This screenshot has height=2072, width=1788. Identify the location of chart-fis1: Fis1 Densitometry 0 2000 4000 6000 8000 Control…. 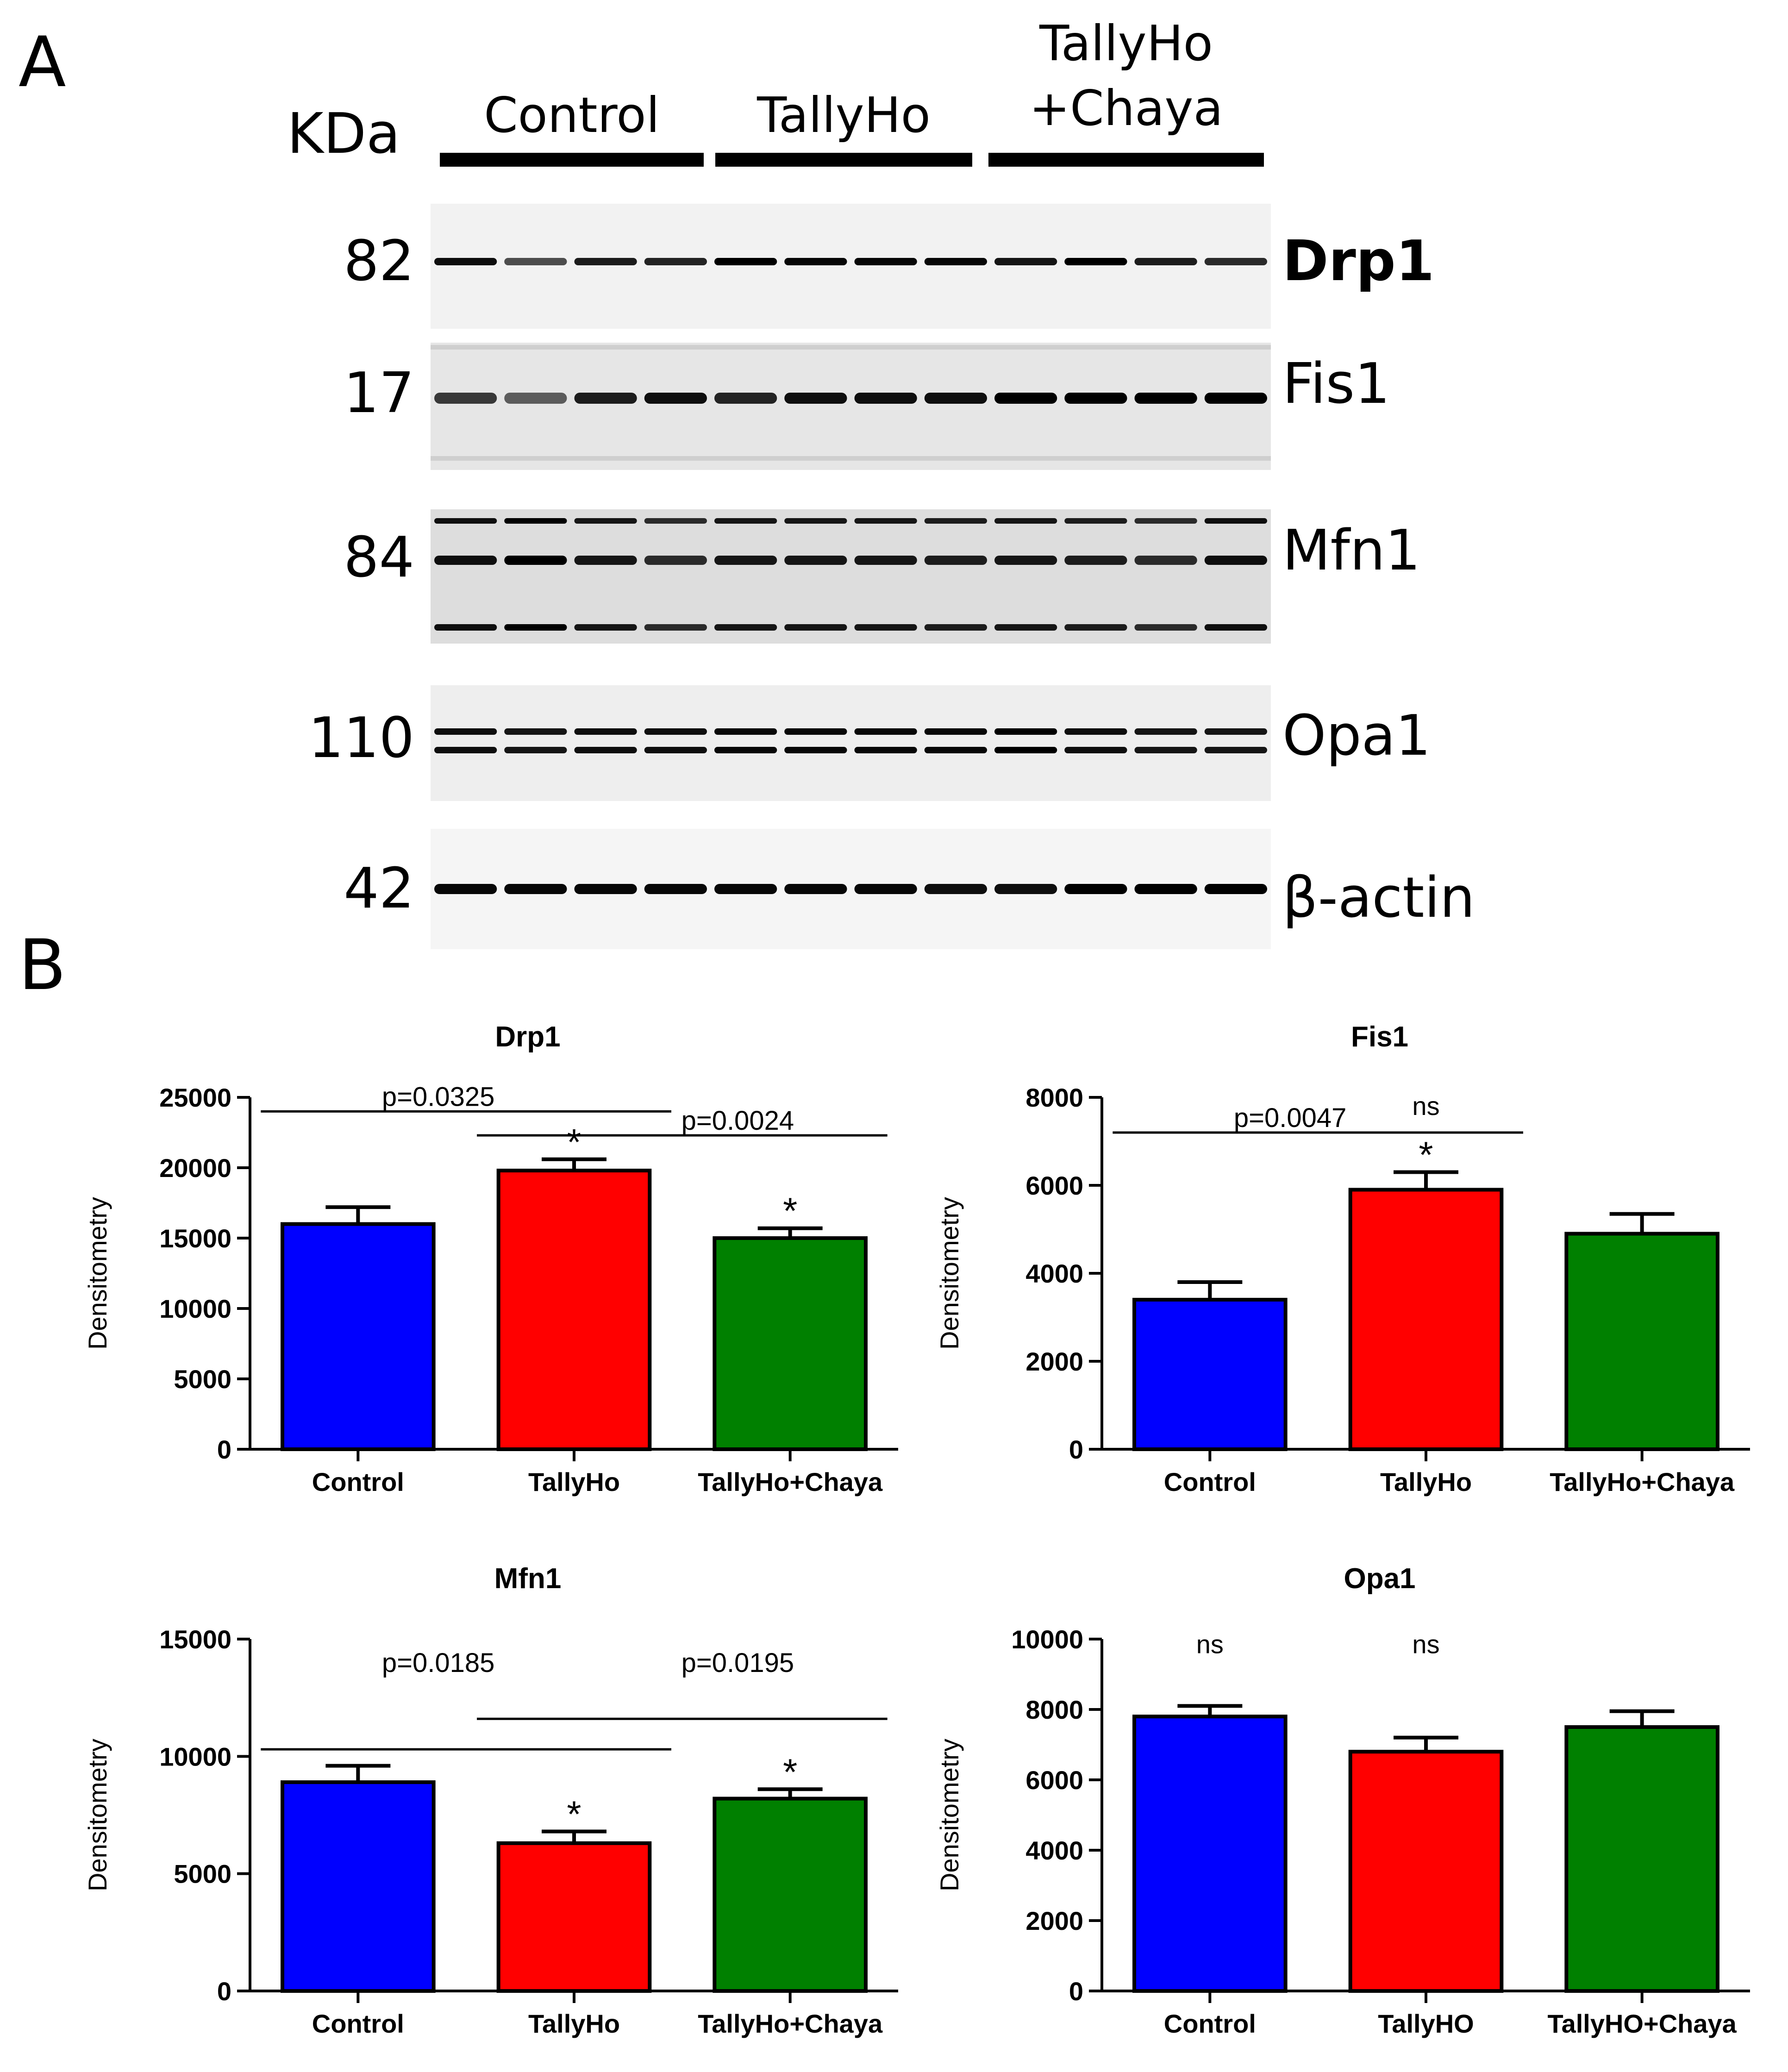
(1347, 1262).